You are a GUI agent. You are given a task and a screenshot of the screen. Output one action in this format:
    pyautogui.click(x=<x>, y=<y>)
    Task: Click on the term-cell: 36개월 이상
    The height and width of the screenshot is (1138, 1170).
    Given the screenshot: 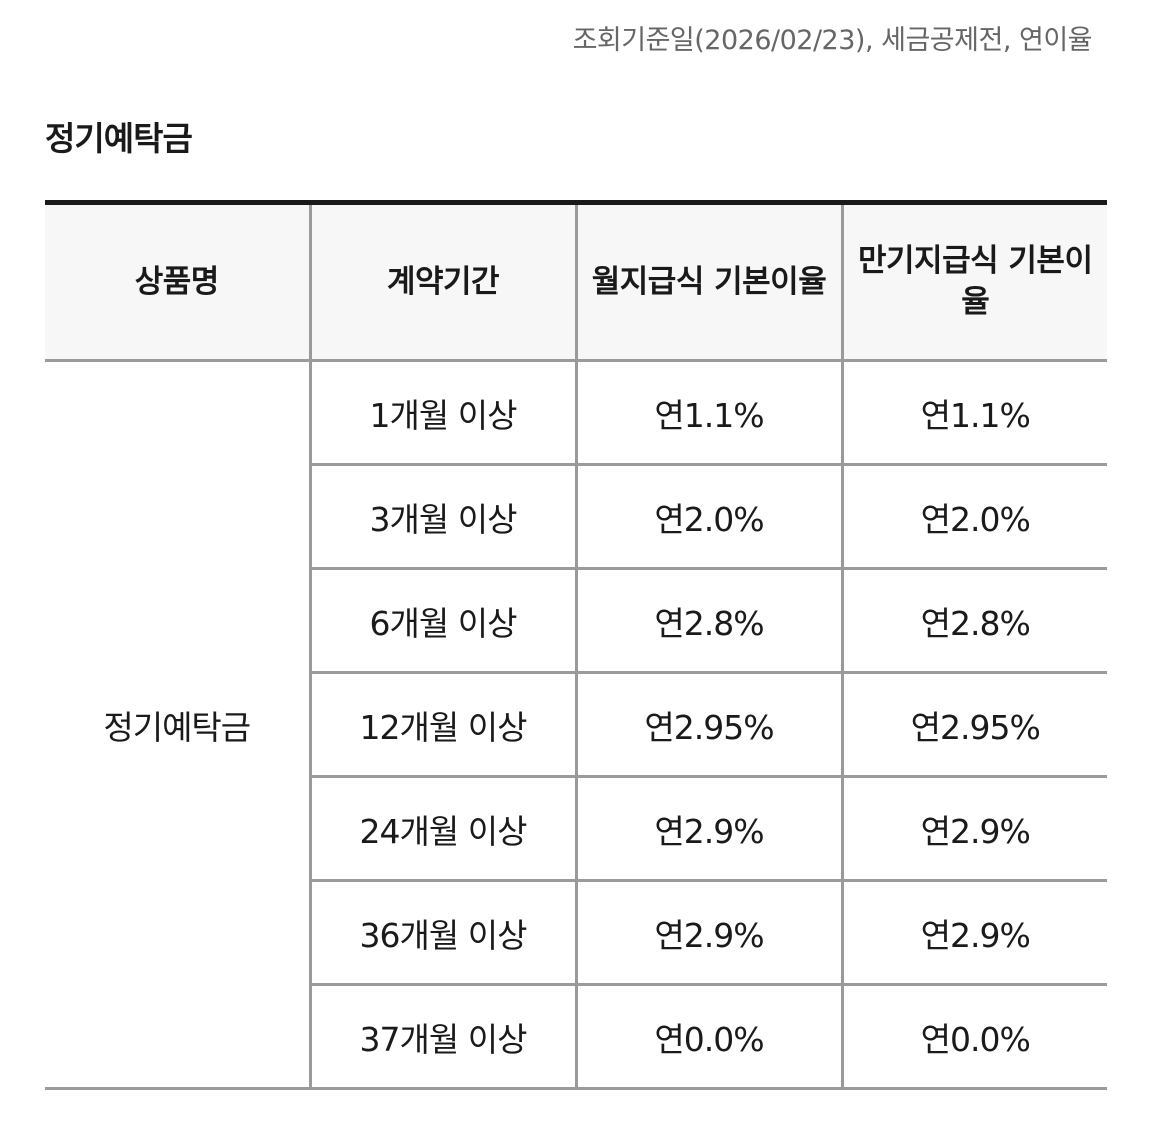 What is the action you would take?
    pyautogui.click(x=442, y=933)
    